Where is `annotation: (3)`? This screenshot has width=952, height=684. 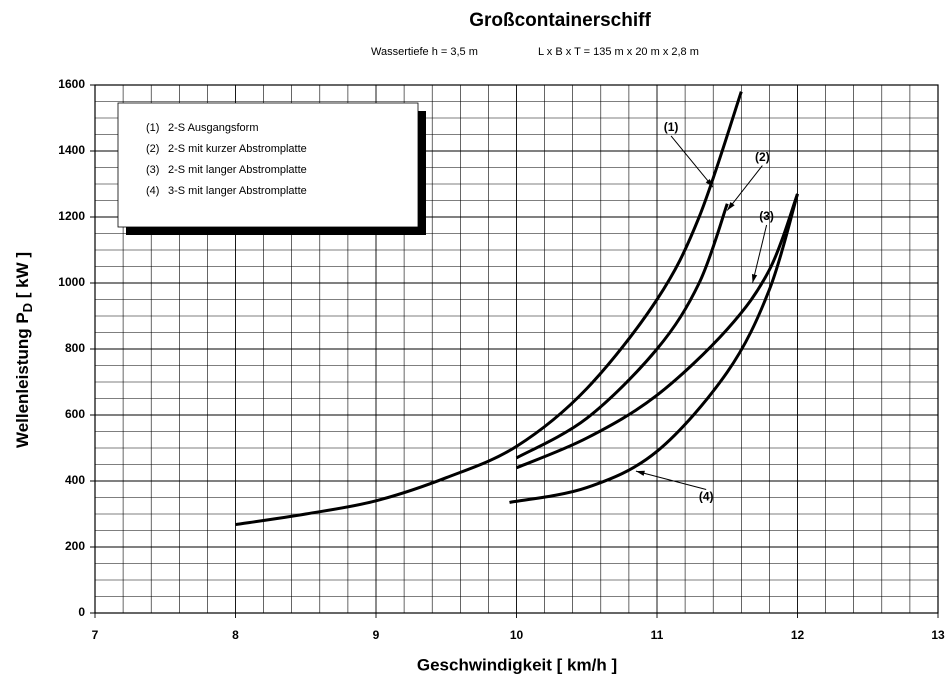 annotation: (3) is located at coordinates (766, 216).